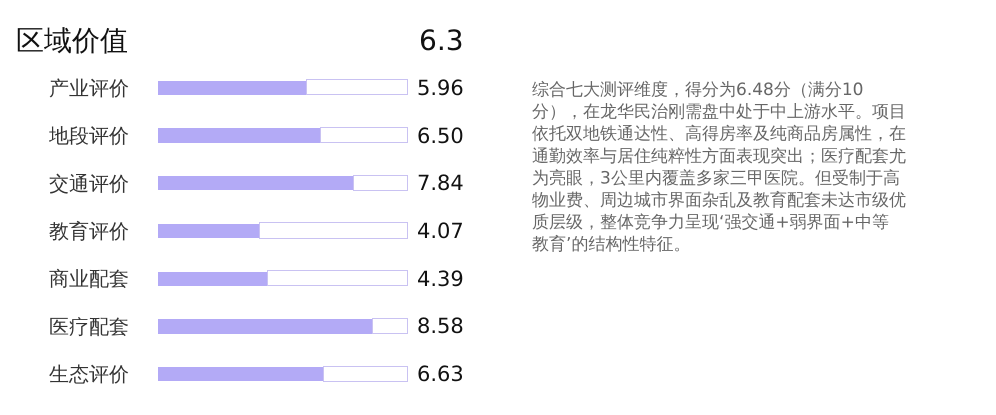  What do you see at coordinates (89, 88) in the screenshot?
I see `y-tick-label: 产业评价` at bounding box center [89, 88].